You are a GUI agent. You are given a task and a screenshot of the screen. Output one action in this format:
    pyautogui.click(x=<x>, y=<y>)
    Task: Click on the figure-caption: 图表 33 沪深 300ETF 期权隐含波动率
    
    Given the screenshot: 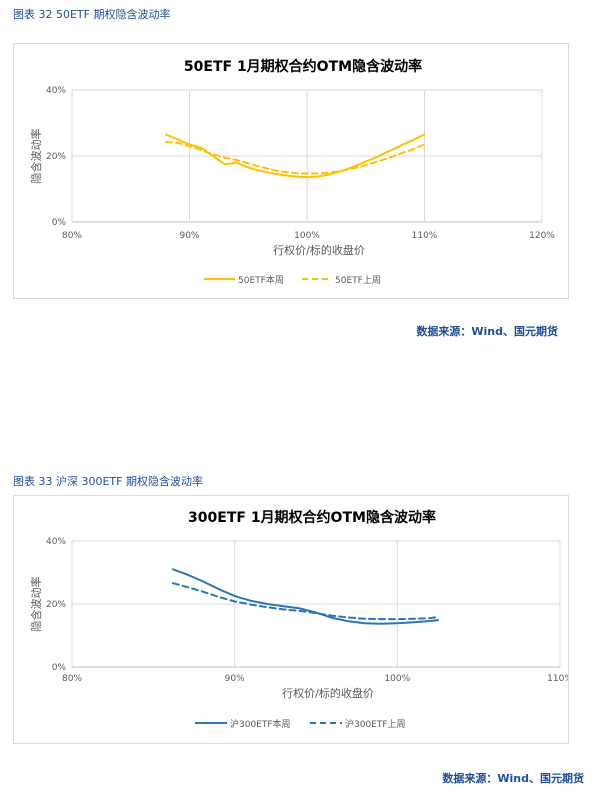 What is the action you would take?
    pyautogui.click(x=108, y=481)
    